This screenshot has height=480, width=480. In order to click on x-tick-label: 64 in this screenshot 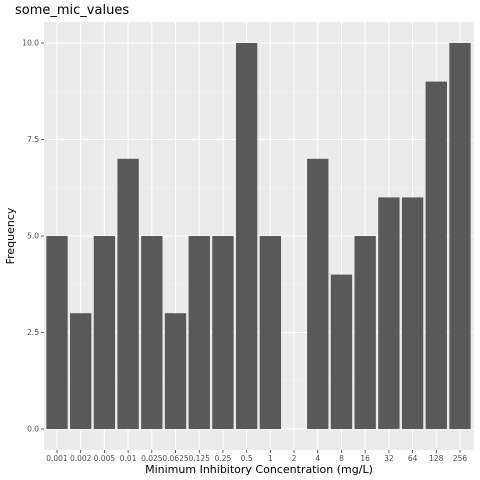, I will do `click(413, 458)`.